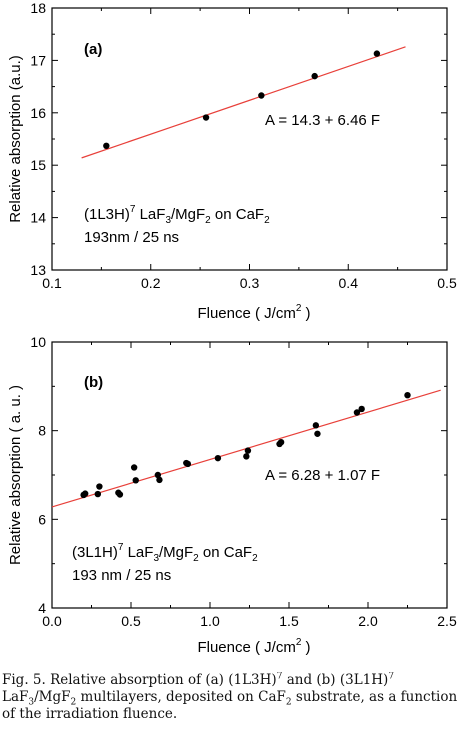 This screenshot has height=735, width=474. Describe the element at coordinates (151, 283) in the screenshot. I see `x-tick-label: 0.2` at that location.